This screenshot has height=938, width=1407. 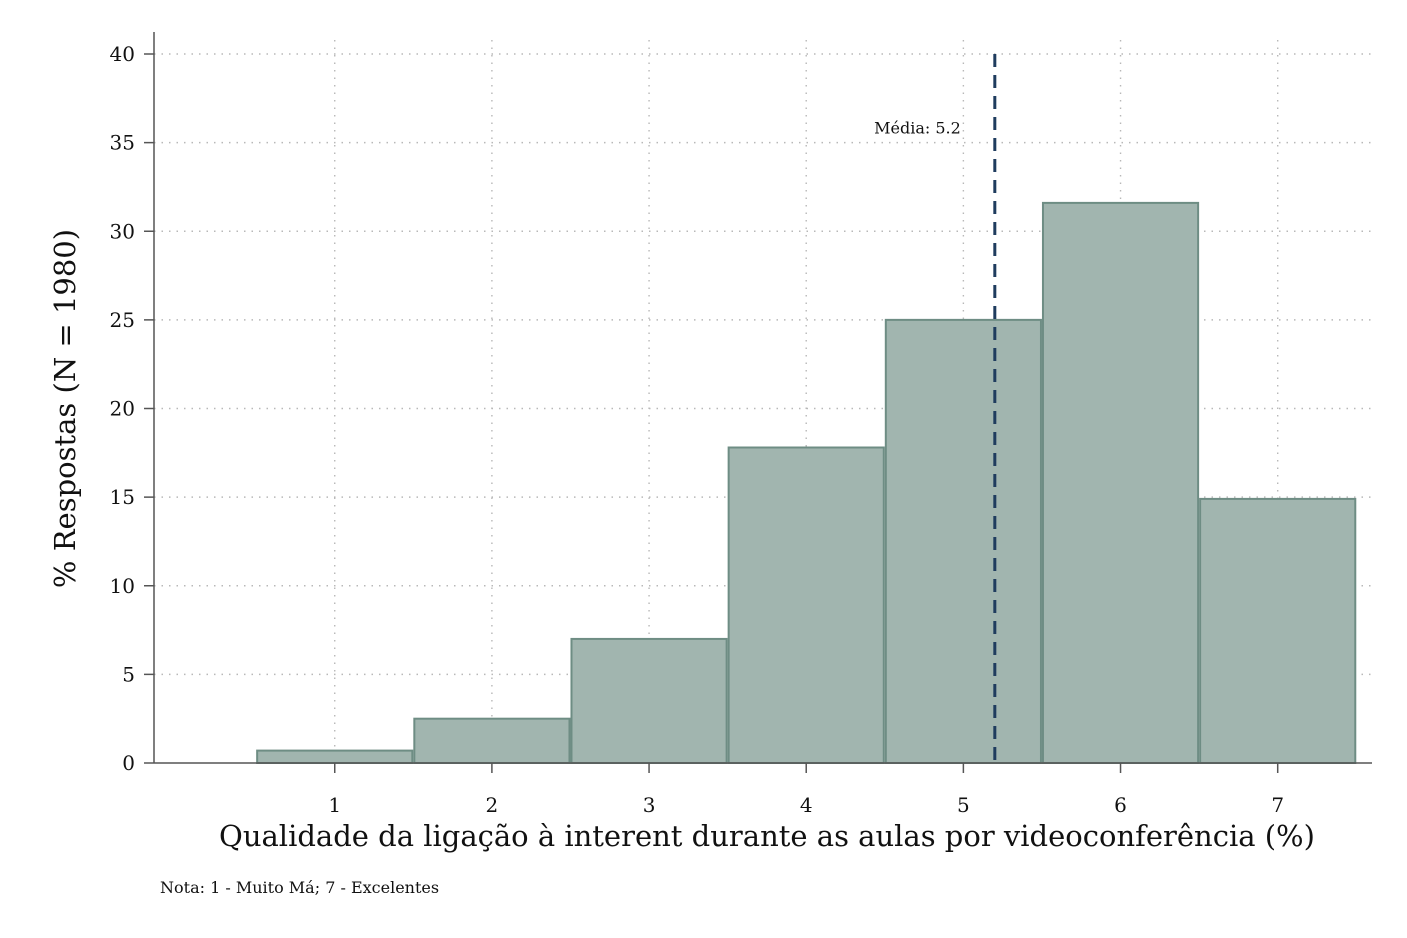 What do you see at coordinates (334, 805) in the screenshot?
I see `x-tick-label: 1` at bounding box center [334, 805].